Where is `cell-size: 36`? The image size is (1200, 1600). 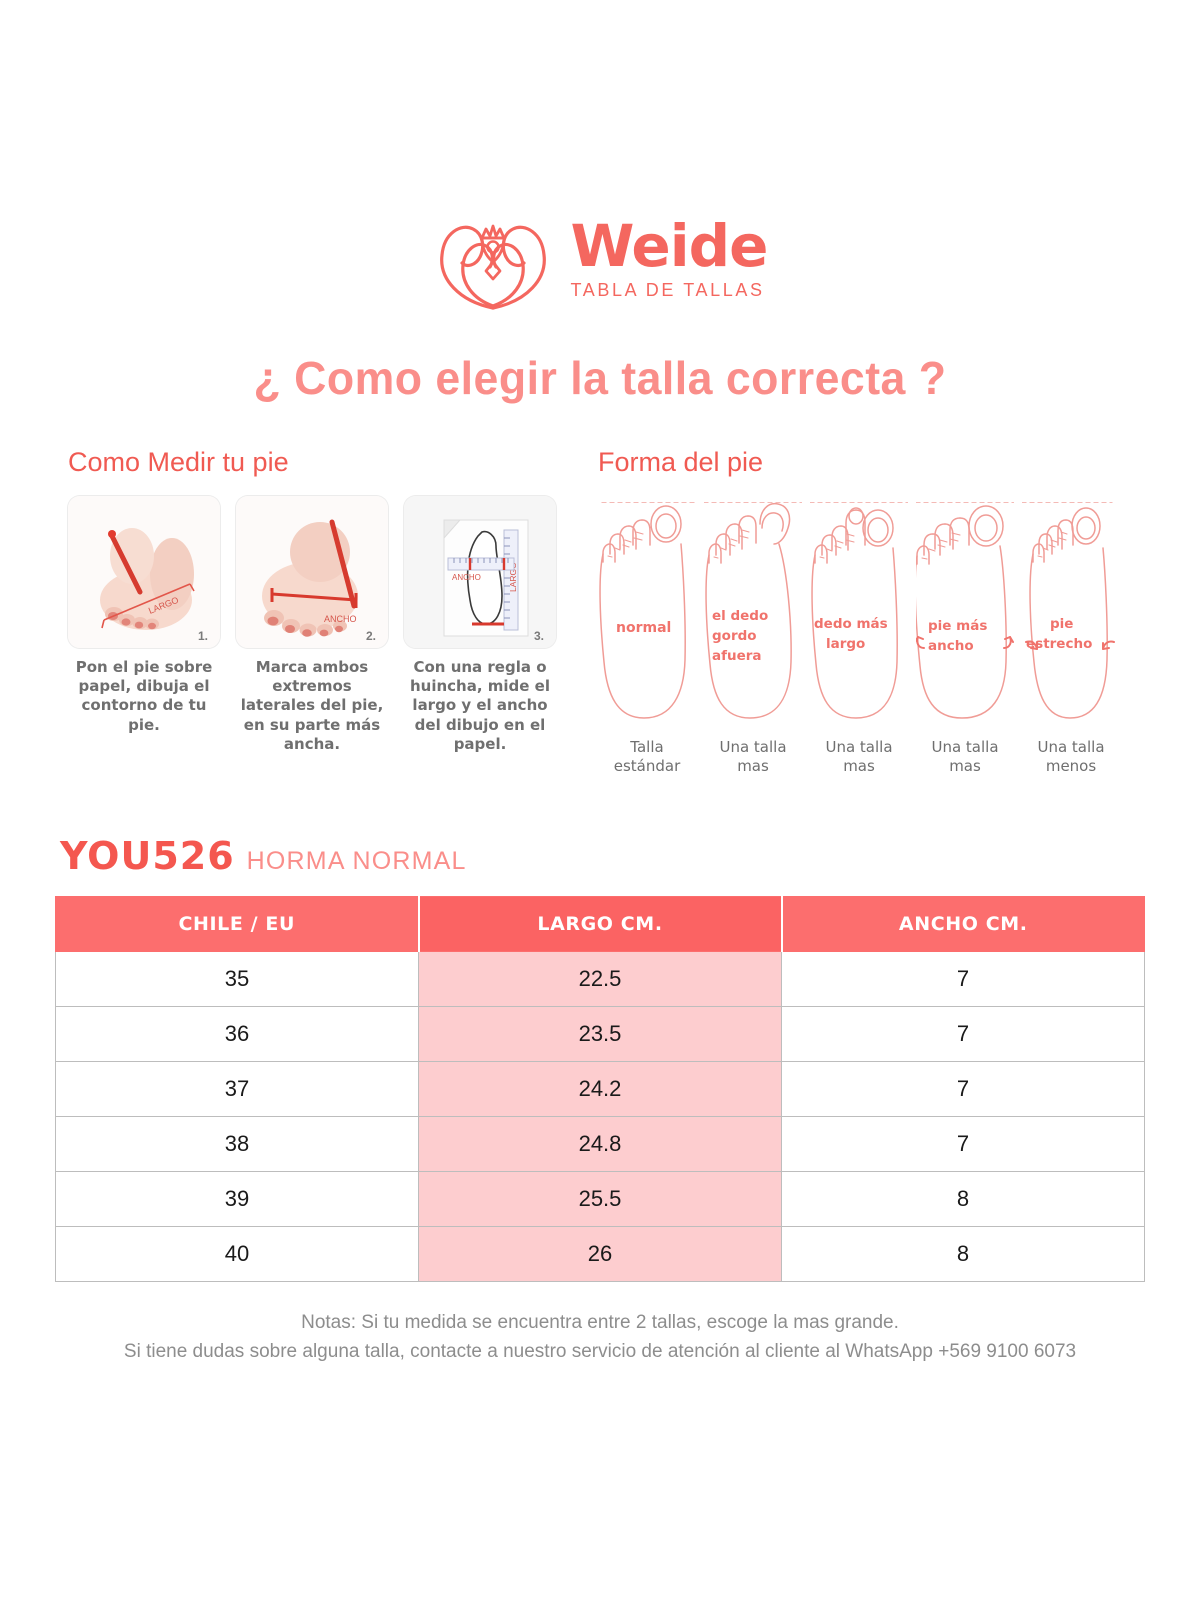
cell-size: 36 is located at coordinates (237, 1033).